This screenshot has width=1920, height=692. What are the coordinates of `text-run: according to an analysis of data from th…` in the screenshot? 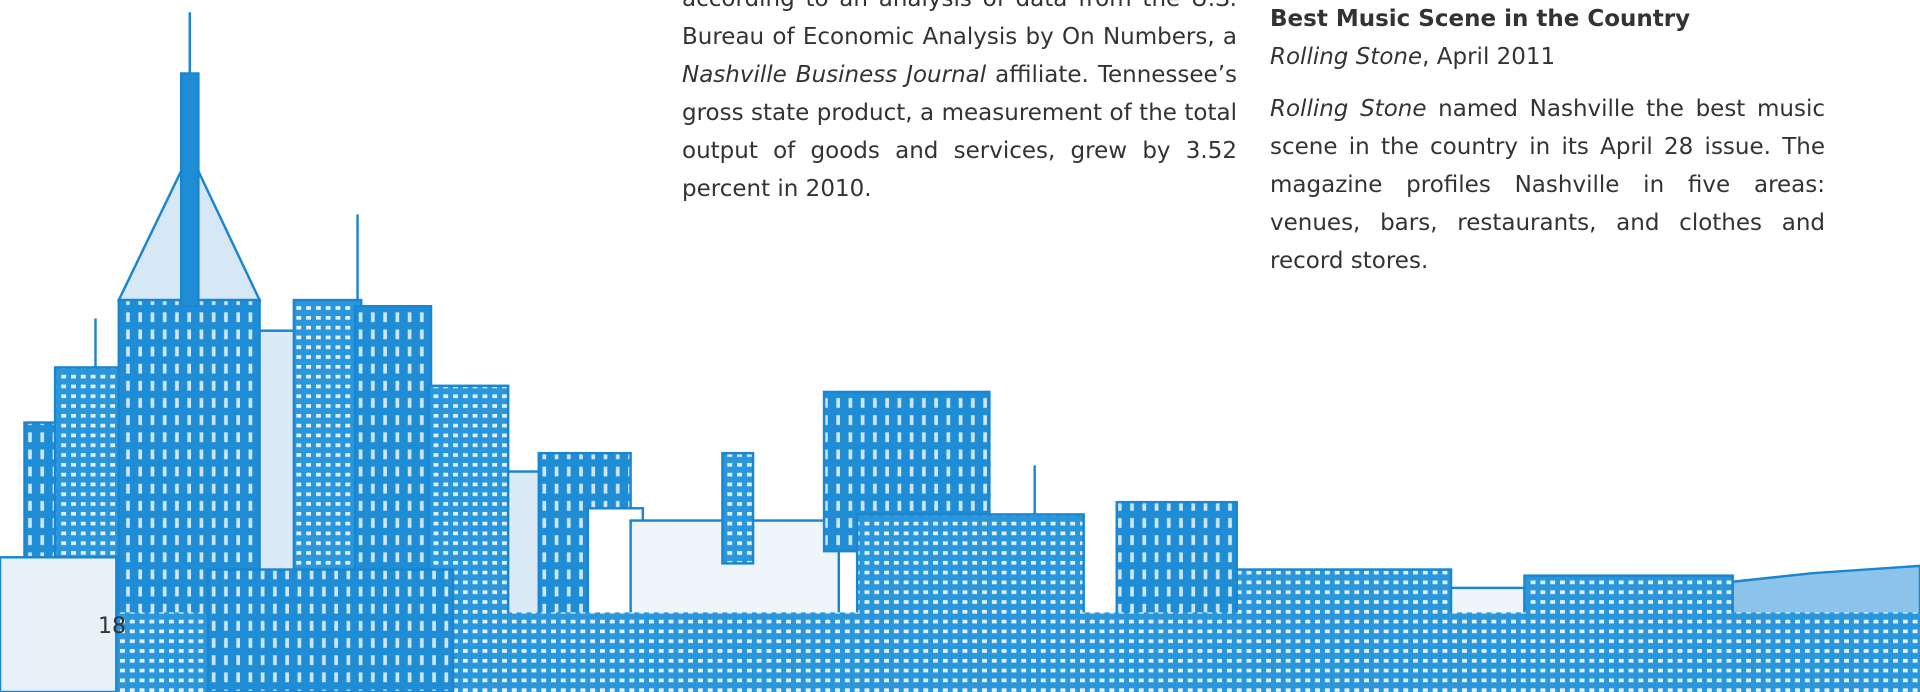 It's located at (959, 25).